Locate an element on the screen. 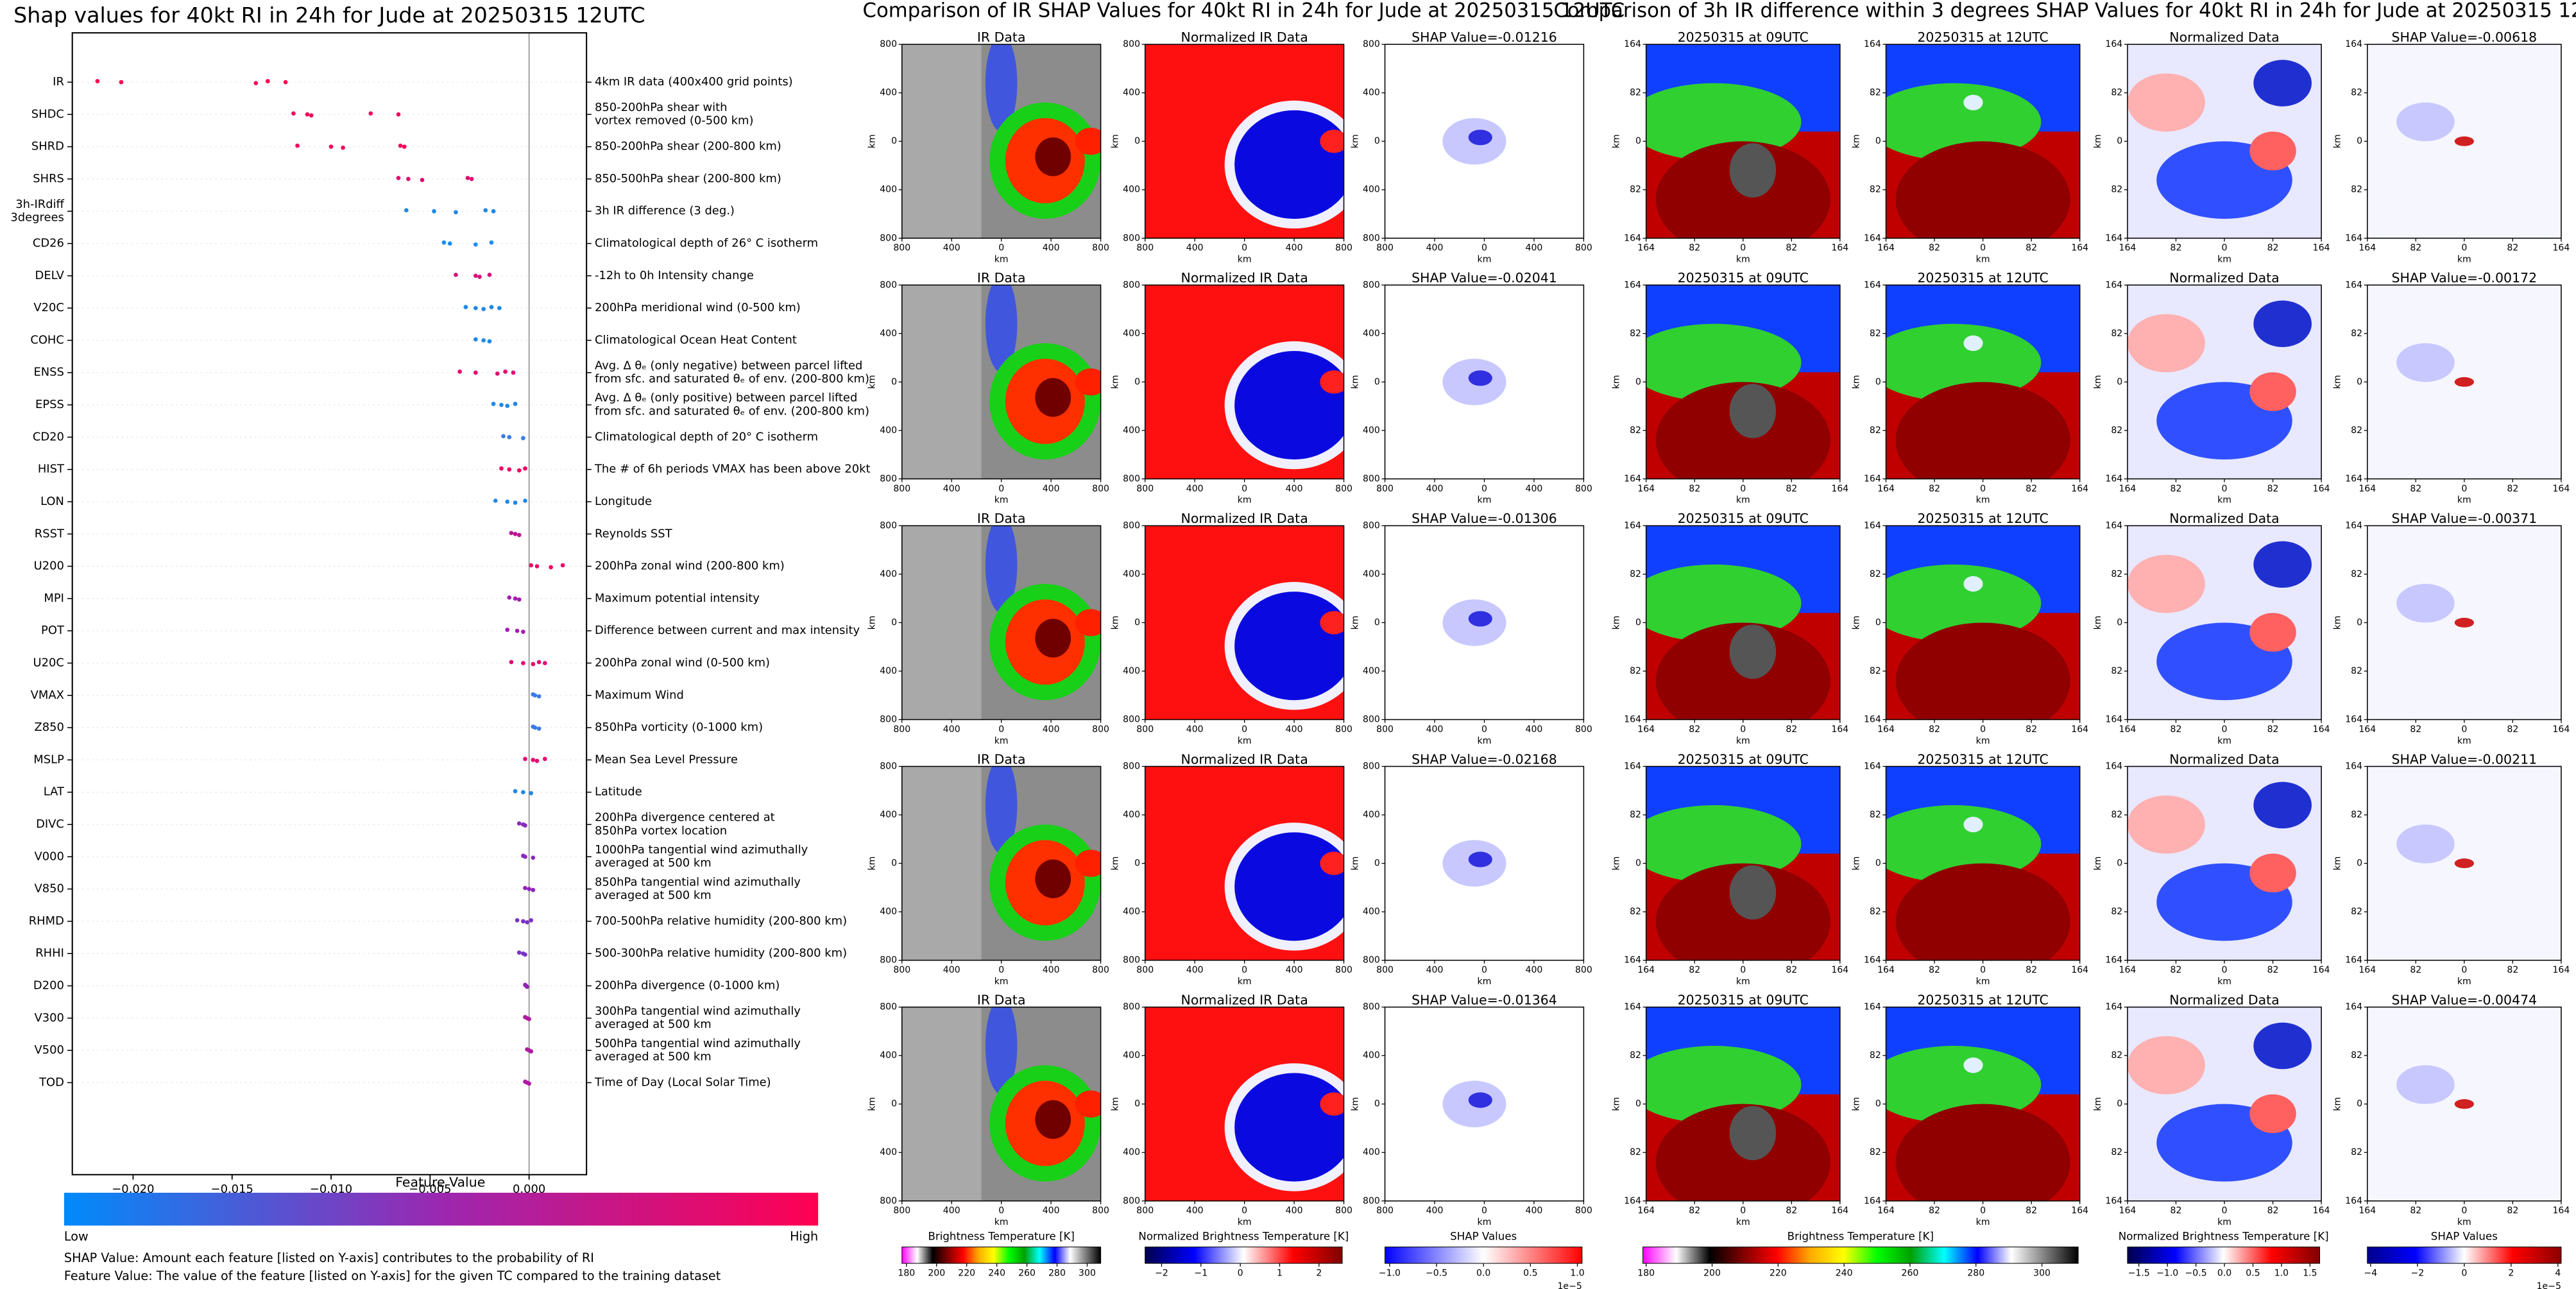 This screenshot has height=1289, width=2576. feature-label: SHDC is located at coordinates (48, 114).